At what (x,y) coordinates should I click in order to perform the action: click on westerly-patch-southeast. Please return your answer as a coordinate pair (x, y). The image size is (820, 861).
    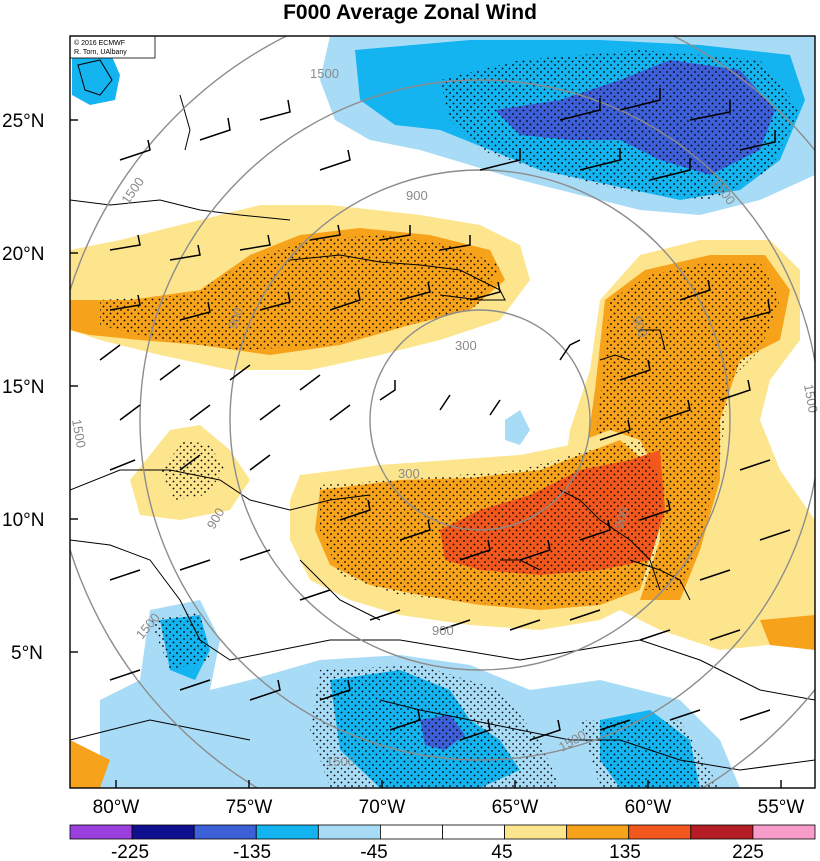
    Looking at the image, I should click on (787, 632).